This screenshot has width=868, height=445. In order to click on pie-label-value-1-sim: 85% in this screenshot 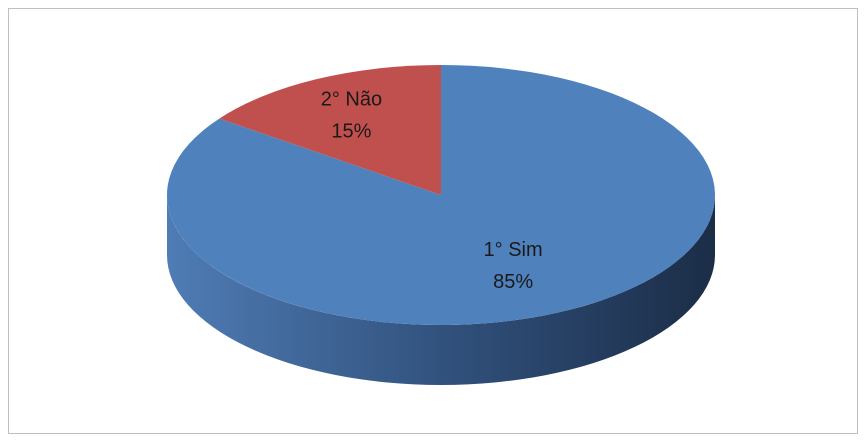, I will do `click(513, 282)`.